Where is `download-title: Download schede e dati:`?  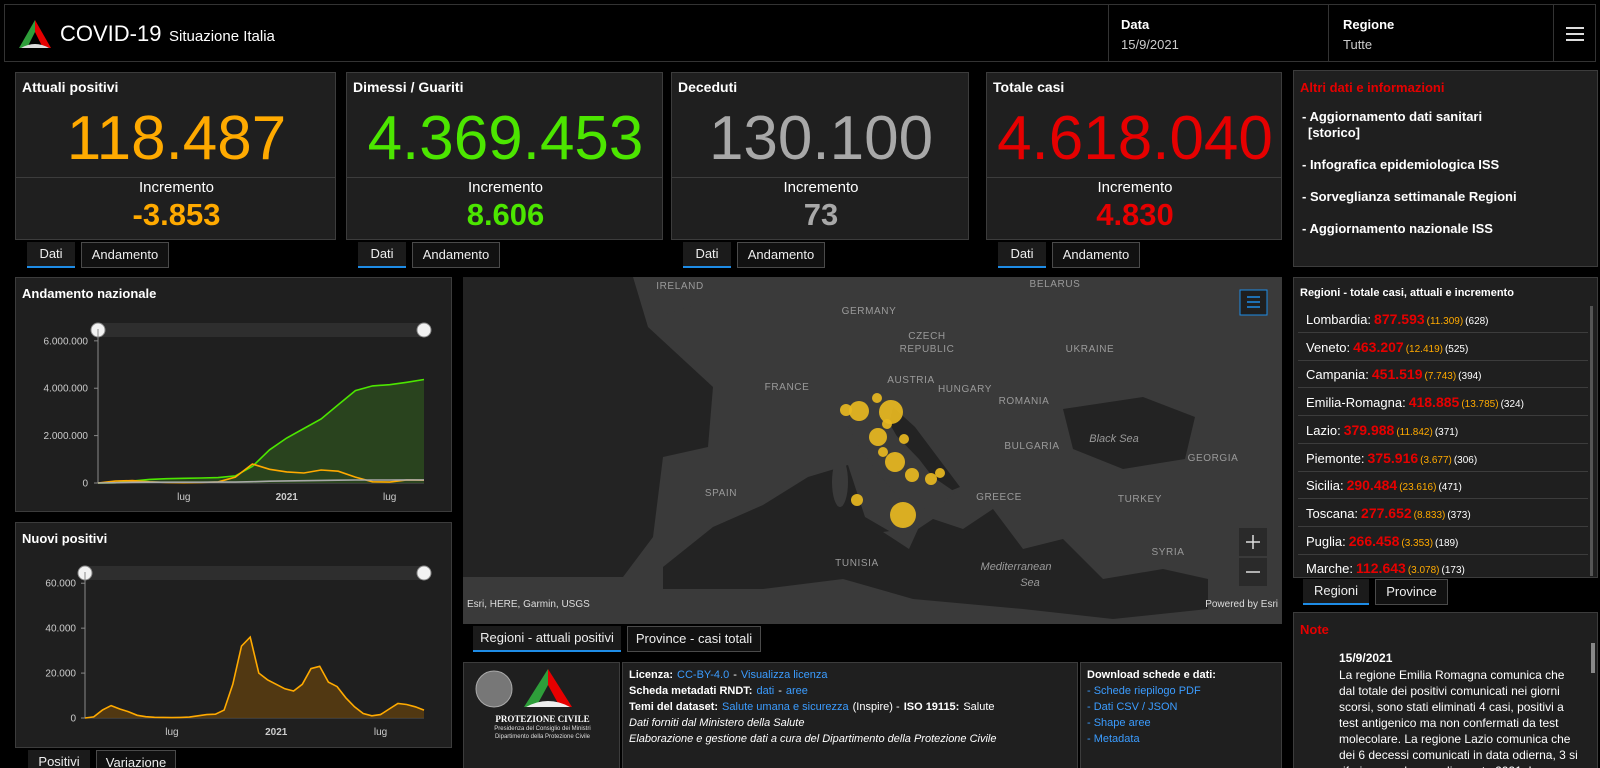 download-title: Download schede e dati: is located at coordinates (1151, 675).